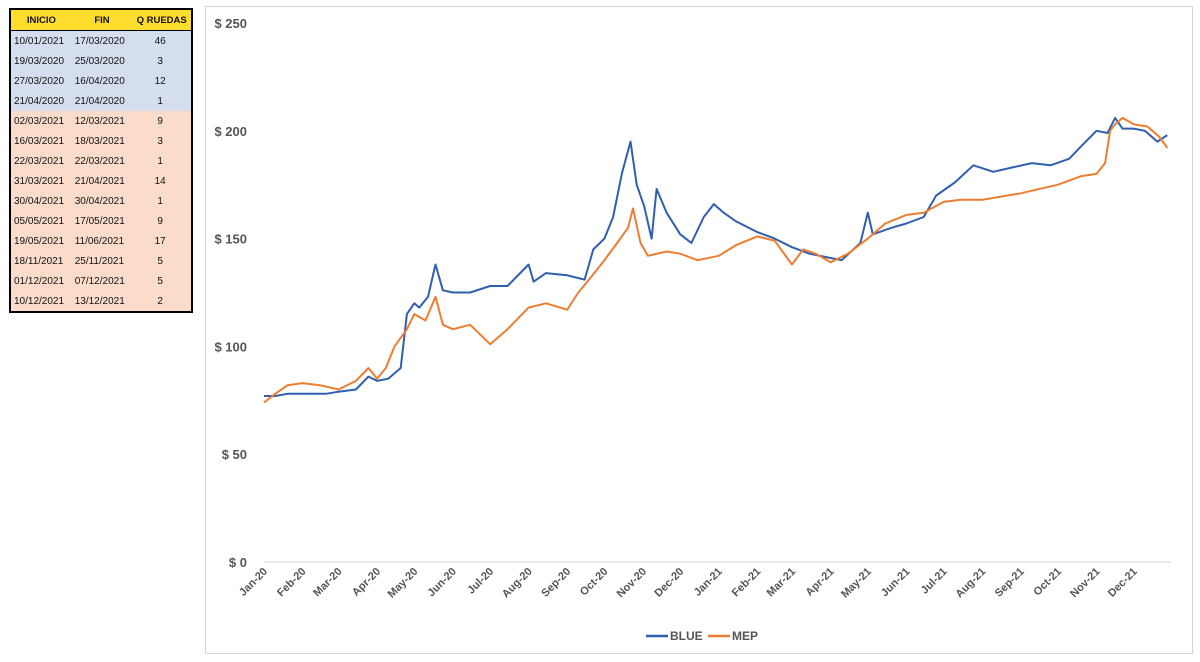  I want to click on y-tick-label: $ 250, so click(230, 23).